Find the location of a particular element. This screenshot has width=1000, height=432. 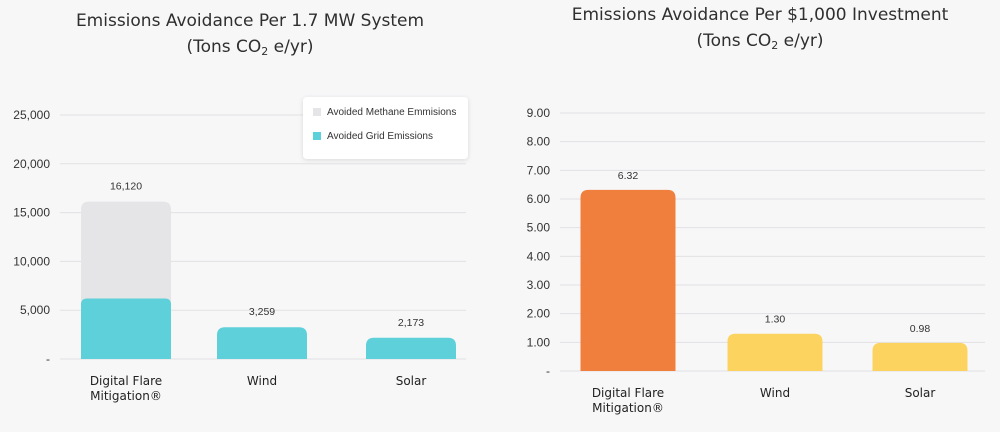

bar-data-label: 6.32 is located at coordinates (628, 176).